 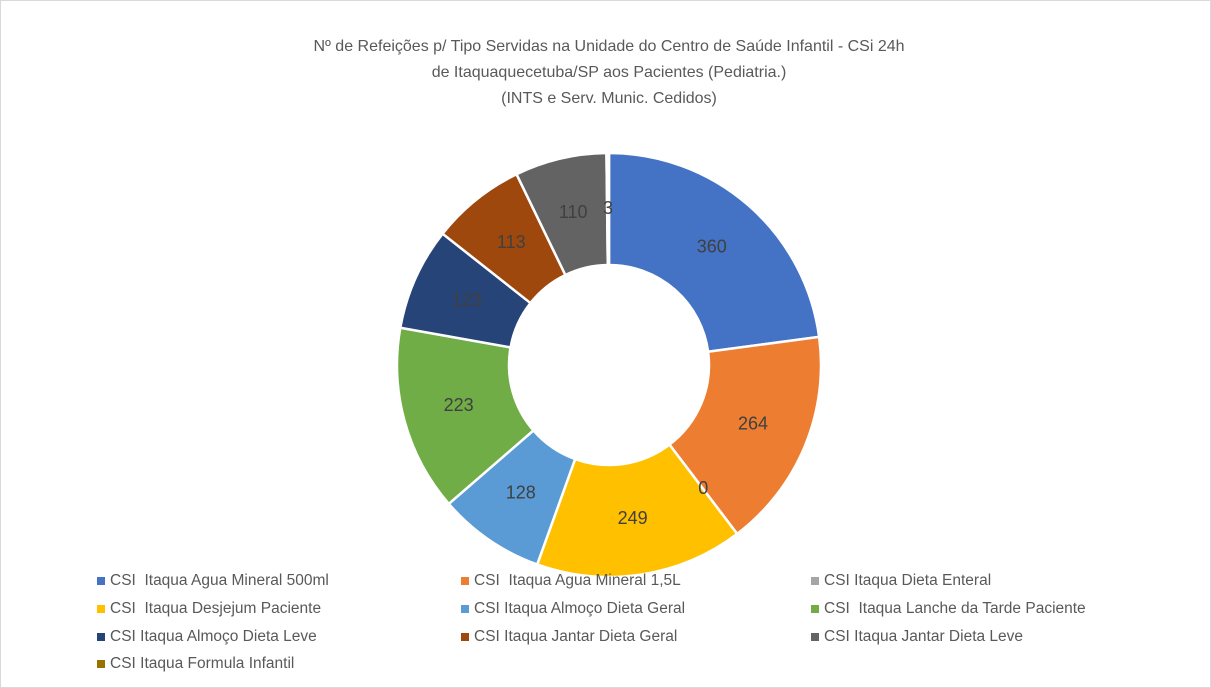 I want to click on data-label: 123, so click(x=467, y=300).